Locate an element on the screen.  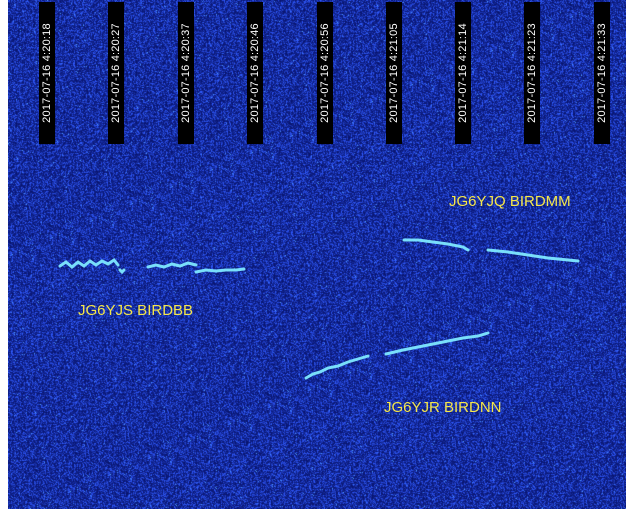
label-birdbb: JG6YJS BIRDBB is located at coordinates (135, 310).